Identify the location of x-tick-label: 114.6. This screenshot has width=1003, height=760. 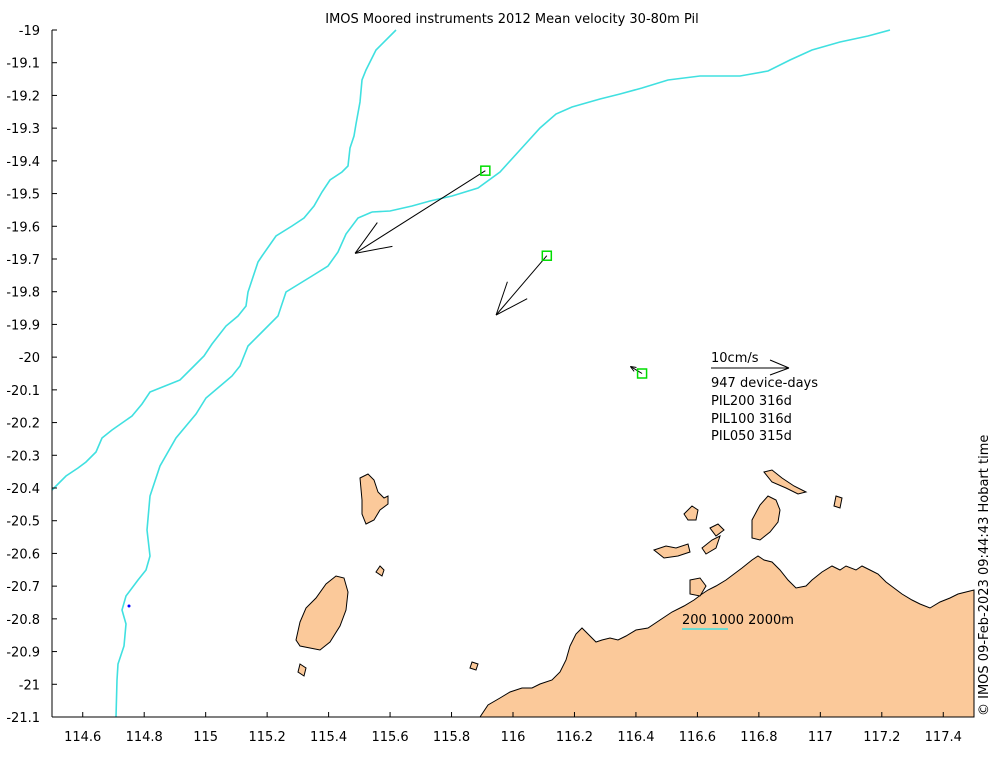
(82, 737).